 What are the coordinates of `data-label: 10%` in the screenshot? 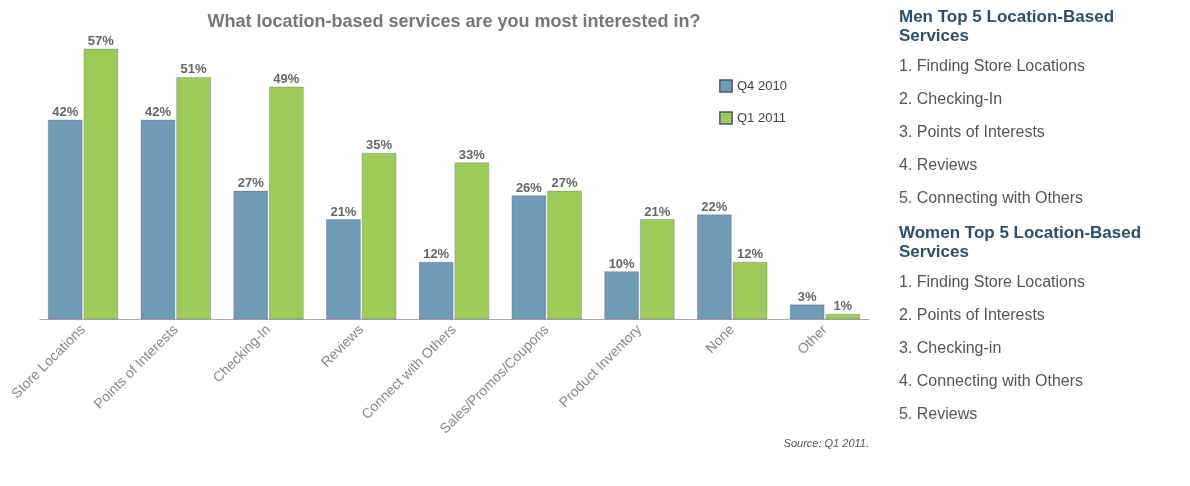 It's located at (622, 263).